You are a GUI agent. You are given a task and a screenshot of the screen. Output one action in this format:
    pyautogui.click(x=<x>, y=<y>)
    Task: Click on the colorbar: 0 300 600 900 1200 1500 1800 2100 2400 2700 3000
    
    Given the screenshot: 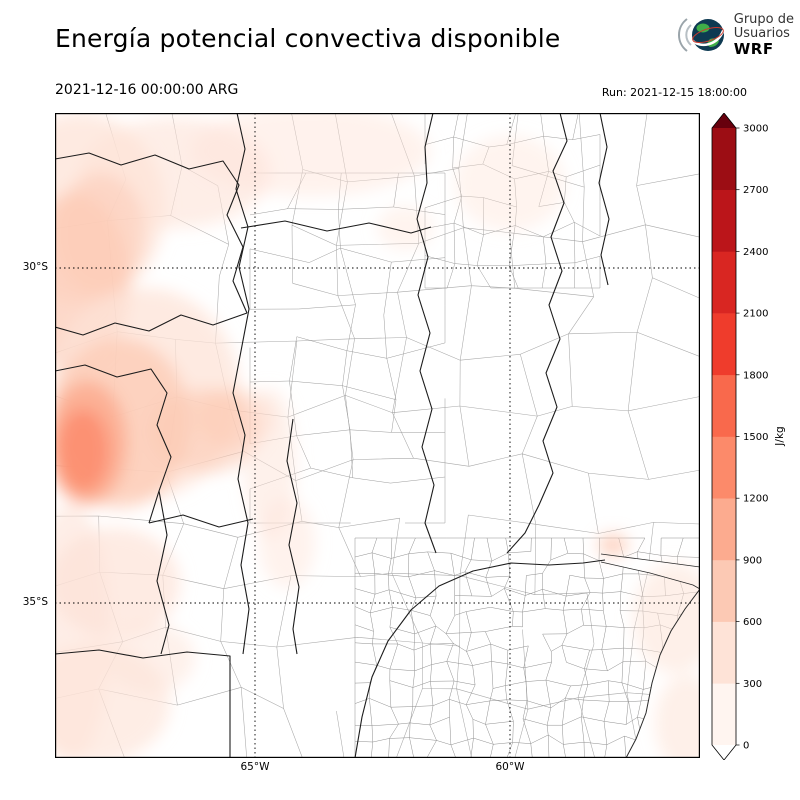 What is the action you would take?
    pyautogui.click(x=752, y=436)
    